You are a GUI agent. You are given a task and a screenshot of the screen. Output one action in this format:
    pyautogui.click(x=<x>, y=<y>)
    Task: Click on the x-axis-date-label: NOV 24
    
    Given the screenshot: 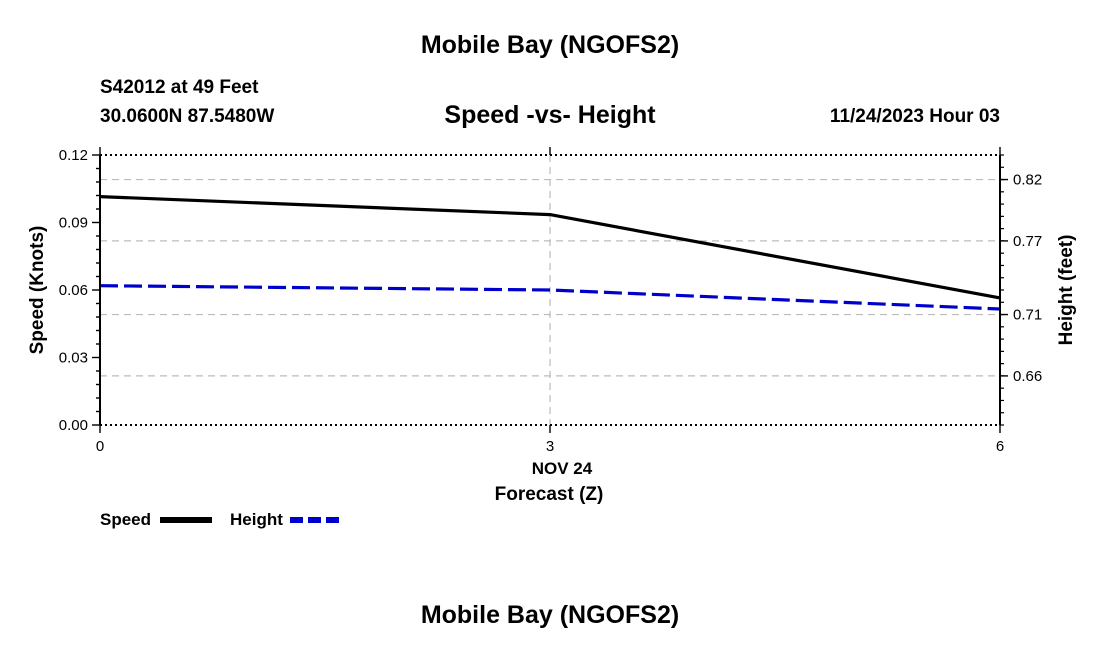 What is the action you would take?
    pyautogui.click(x=562, y=468)
    